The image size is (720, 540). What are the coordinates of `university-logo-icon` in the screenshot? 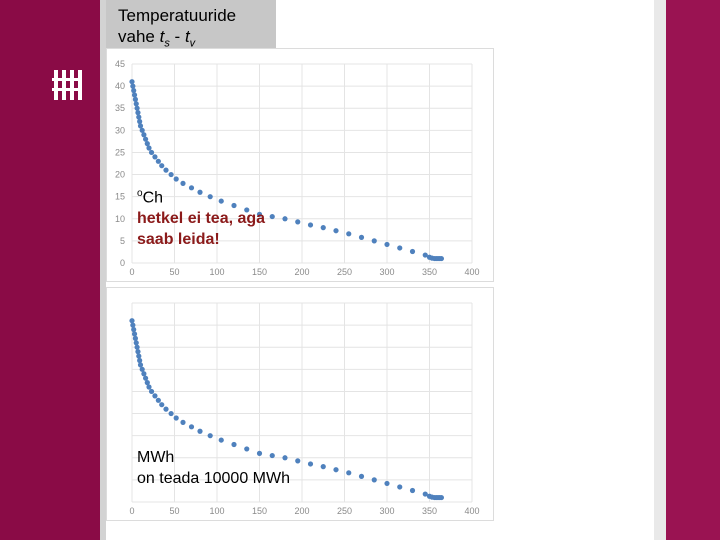 It's located at (67, 85).